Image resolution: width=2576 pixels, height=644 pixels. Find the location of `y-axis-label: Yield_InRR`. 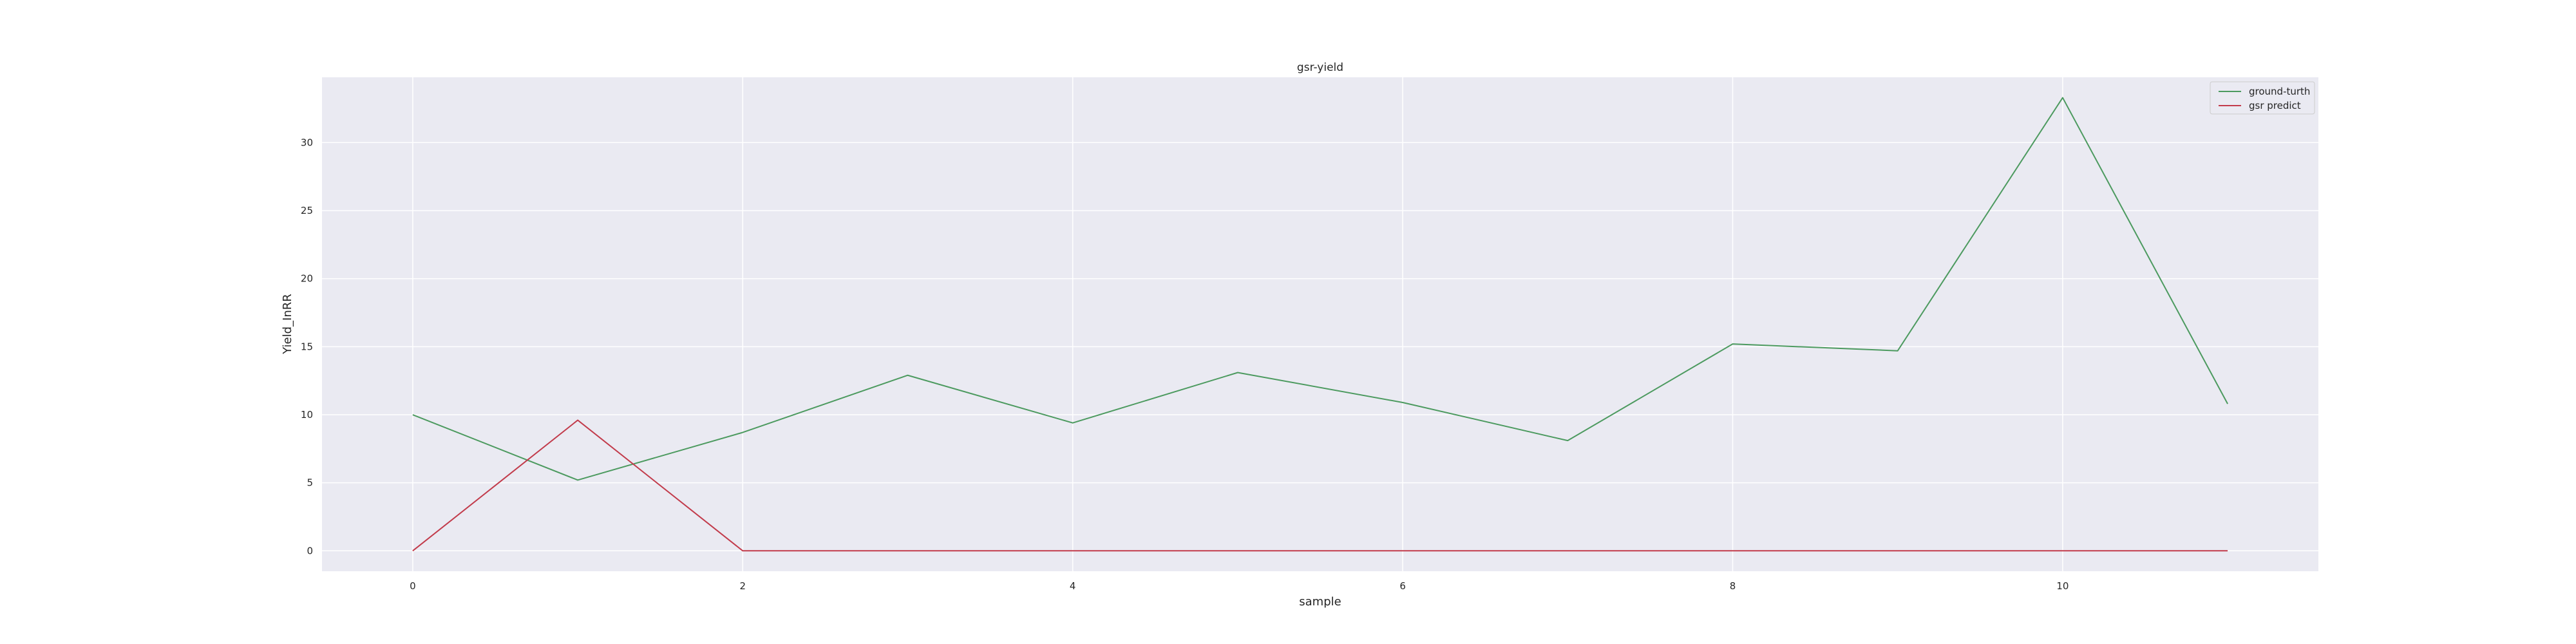

y-axis-label: Yield_InRR is located at coordinates (287, 325).